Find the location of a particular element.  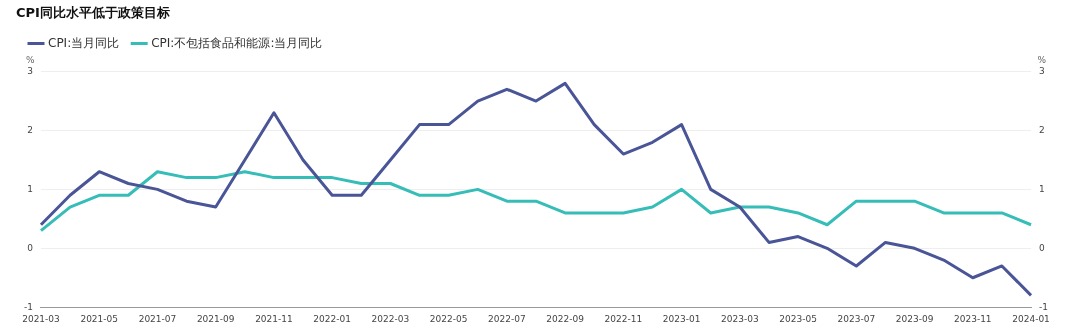

chart-title: CPI同比水平低于政策目标 is located at coordinates (93, 13).